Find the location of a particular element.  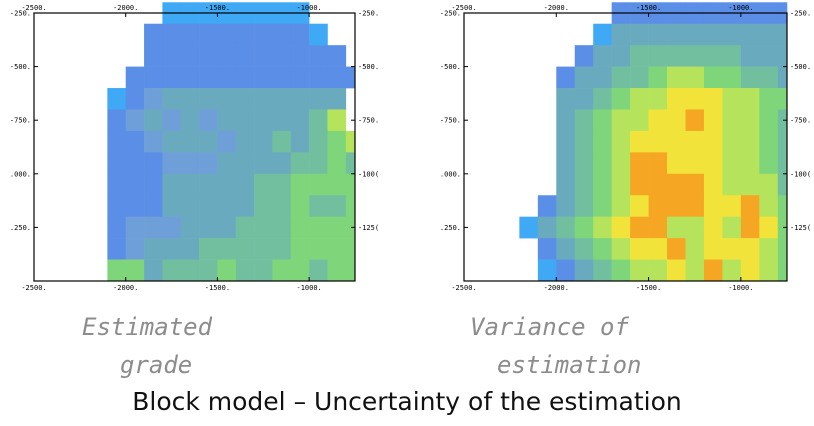

y-tick-label-right: -250. is located at coordinates (368, 14).